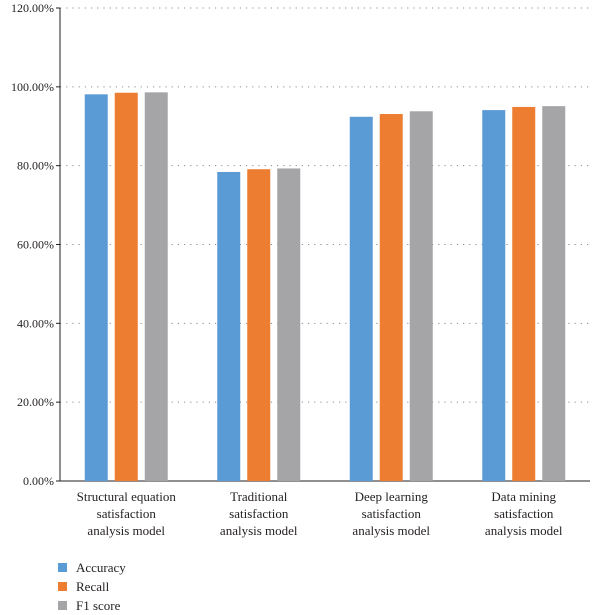 This screenshot has height=615, width=600. Describe the element at coordinates (35, 323) in the screenshot. I see `y-tick-label: 40.00%` at that location.